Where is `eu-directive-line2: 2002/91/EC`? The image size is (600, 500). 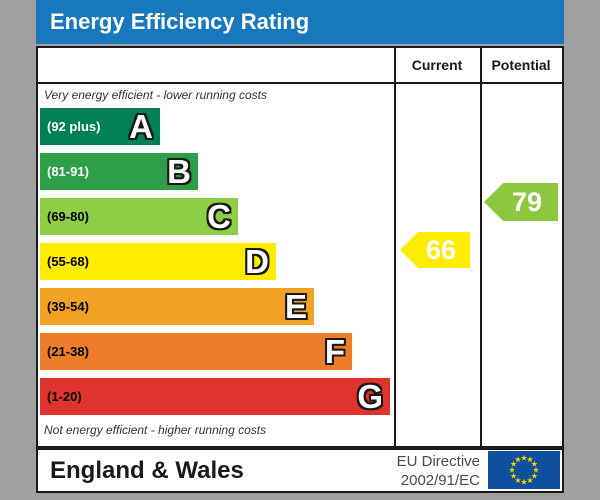
eu-directive-line2: 2002/91/EC is located at coordinates (440, 480).